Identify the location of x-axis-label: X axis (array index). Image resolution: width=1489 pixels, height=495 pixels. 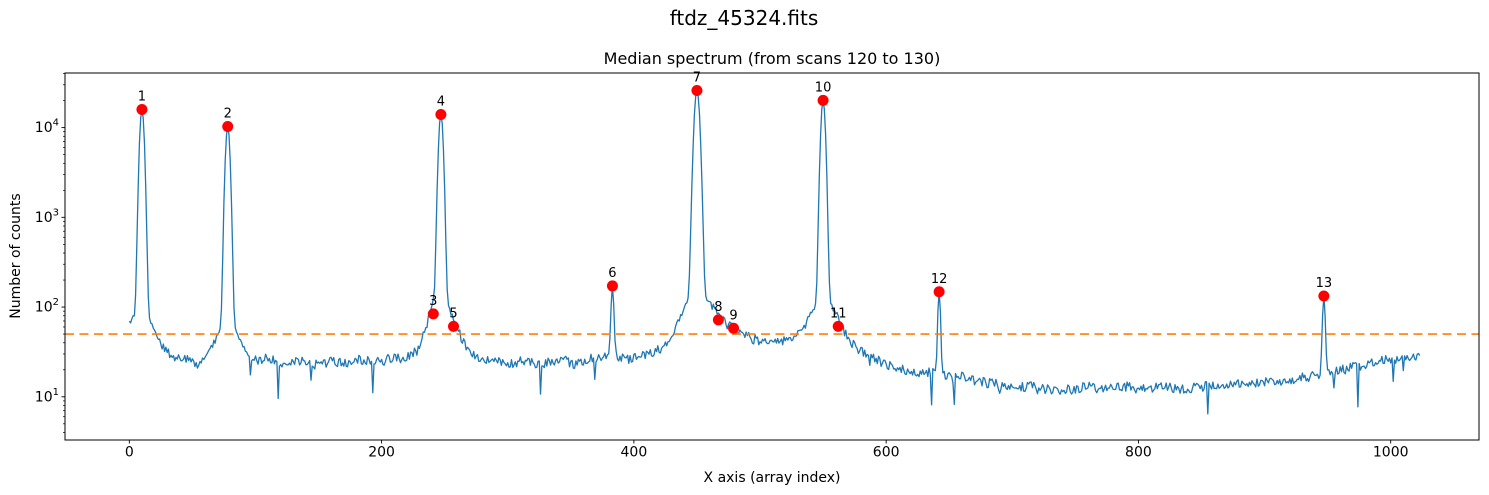
(772, 478).